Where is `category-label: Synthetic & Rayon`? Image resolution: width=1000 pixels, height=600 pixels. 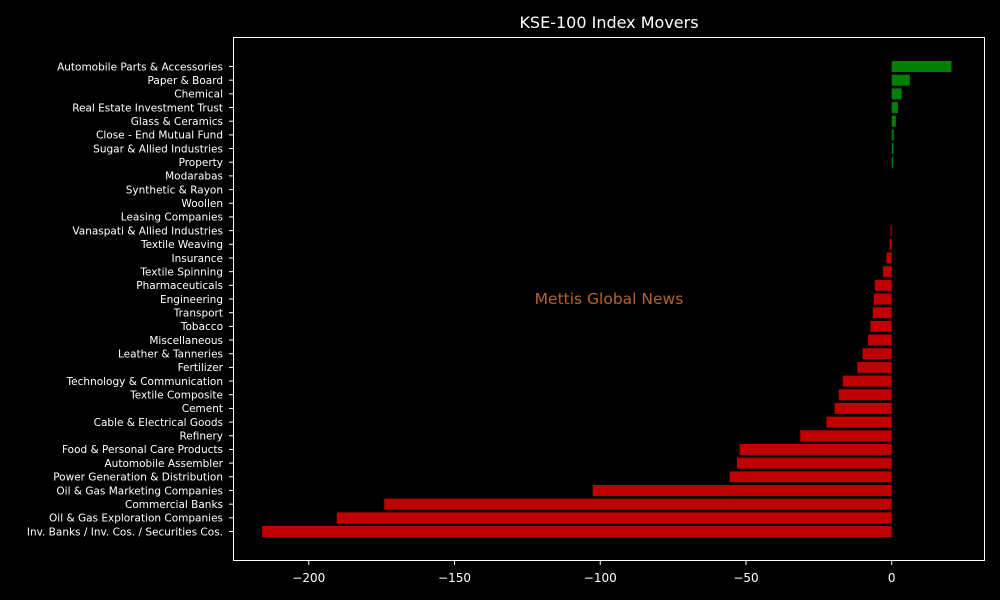 category-label: Synthetic & Rayon is located at coordinates (174, 190).